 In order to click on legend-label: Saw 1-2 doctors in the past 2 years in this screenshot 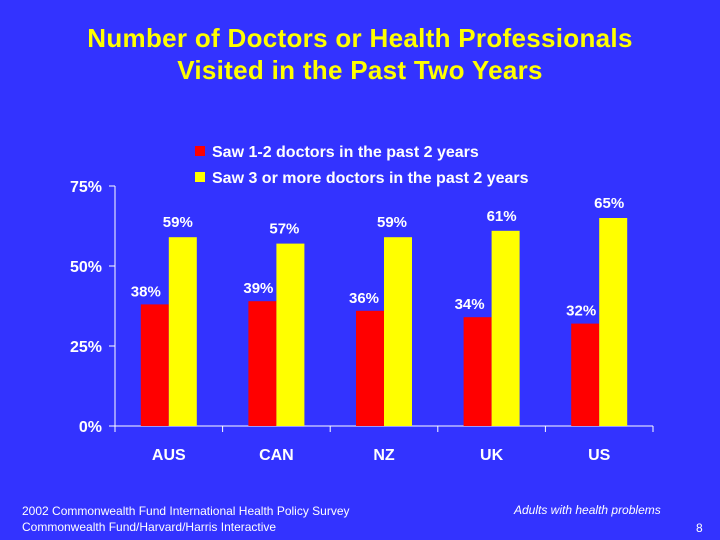, I will do `click(345, 152)`.